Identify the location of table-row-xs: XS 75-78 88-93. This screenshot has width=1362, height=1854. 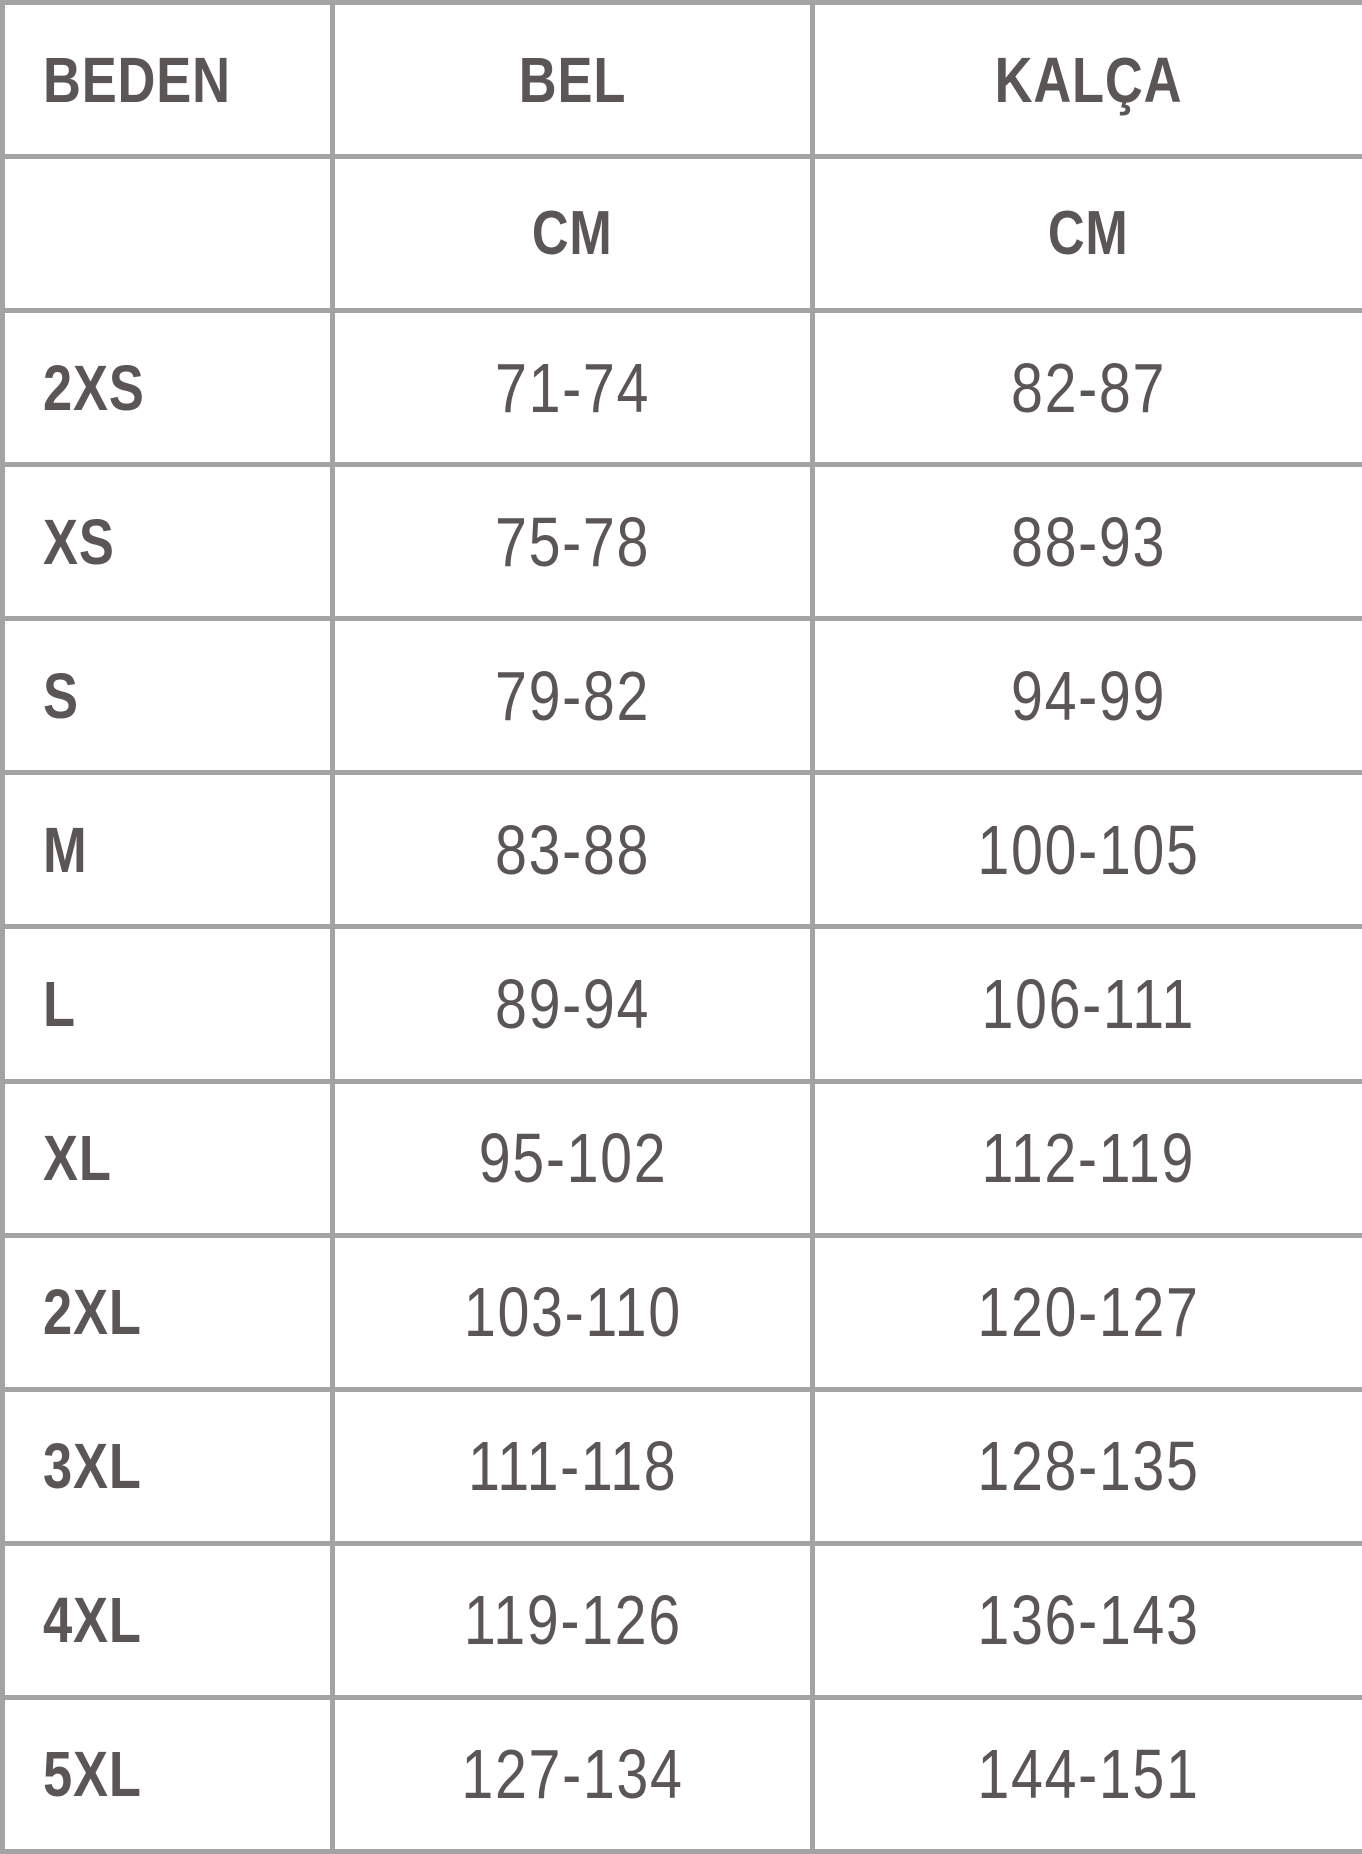
(681, 542).